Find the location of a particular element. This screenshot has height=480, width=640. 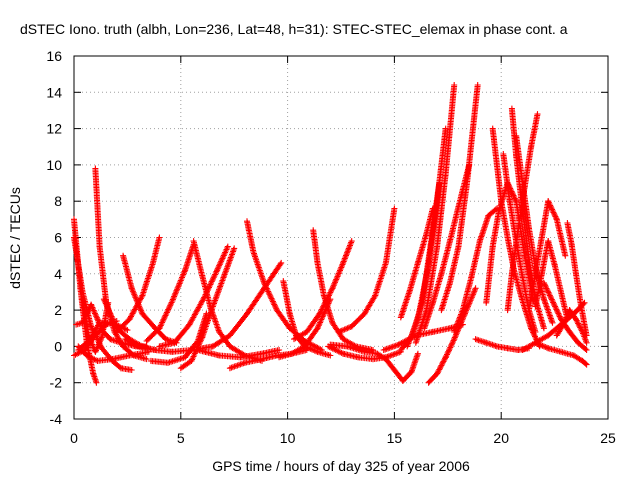

y-tick-label: 2 is located at coordinates (58, 310).